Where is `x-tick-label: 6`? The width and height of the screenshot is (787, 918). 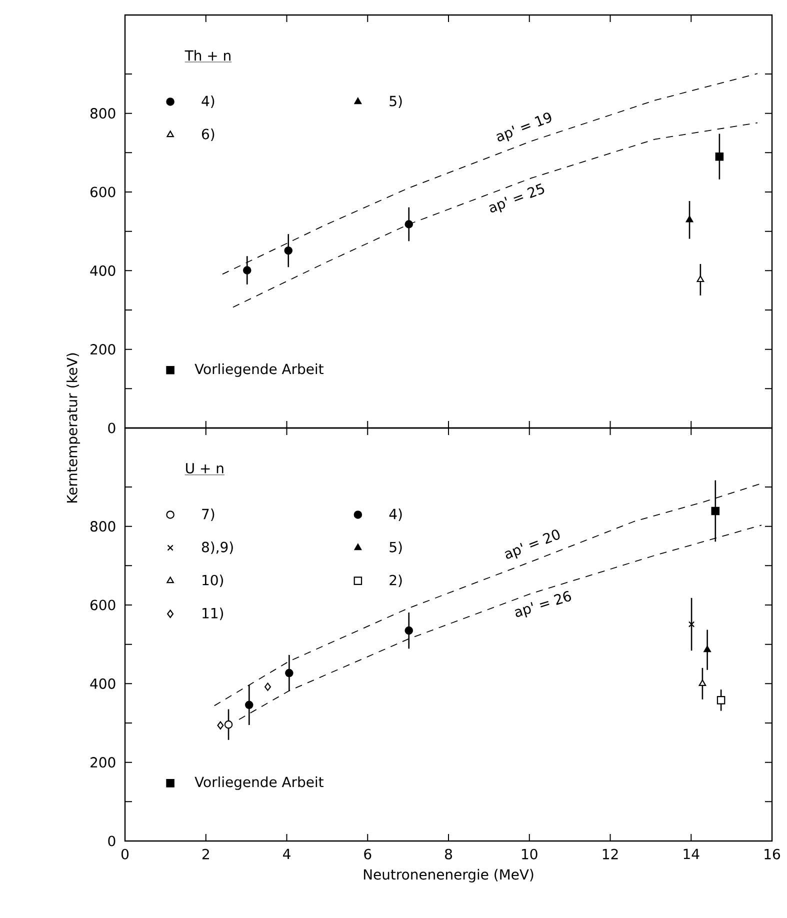 x-tick-label: 6 is located at coordinates (368, 854).